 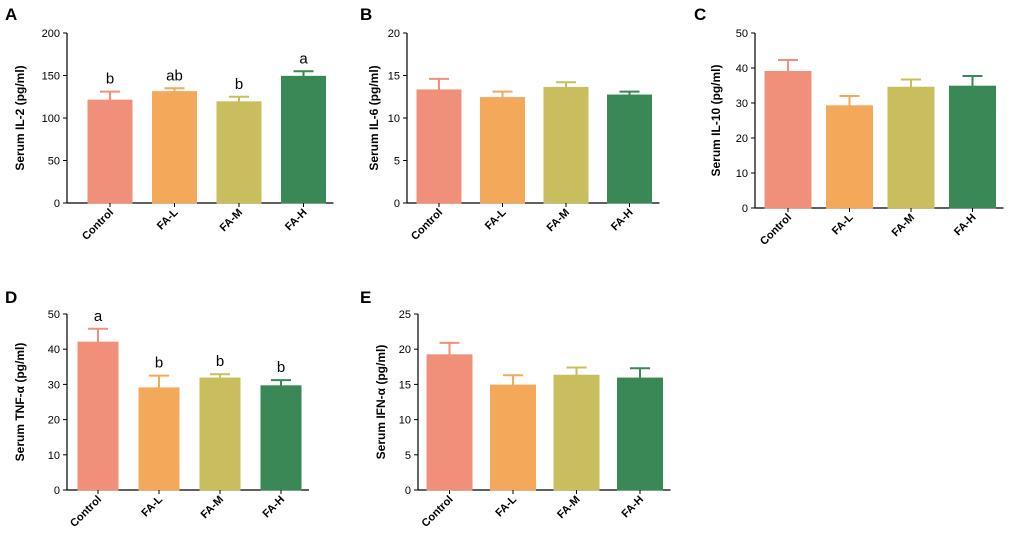 I want to click on significance-label-a-fa-l: ab, so click(x=174, y=75).